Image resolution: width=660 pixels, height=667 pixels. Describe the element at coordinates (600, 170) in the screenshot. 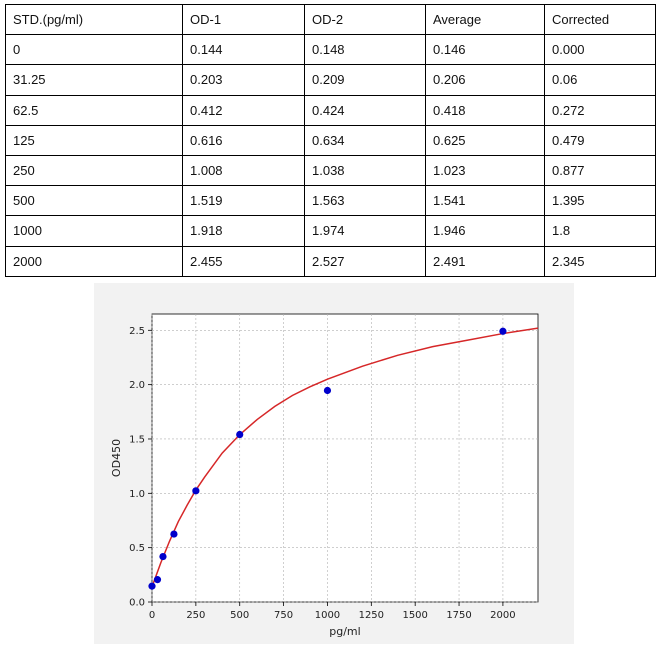

I see `table-cell: 0.877` at that location.